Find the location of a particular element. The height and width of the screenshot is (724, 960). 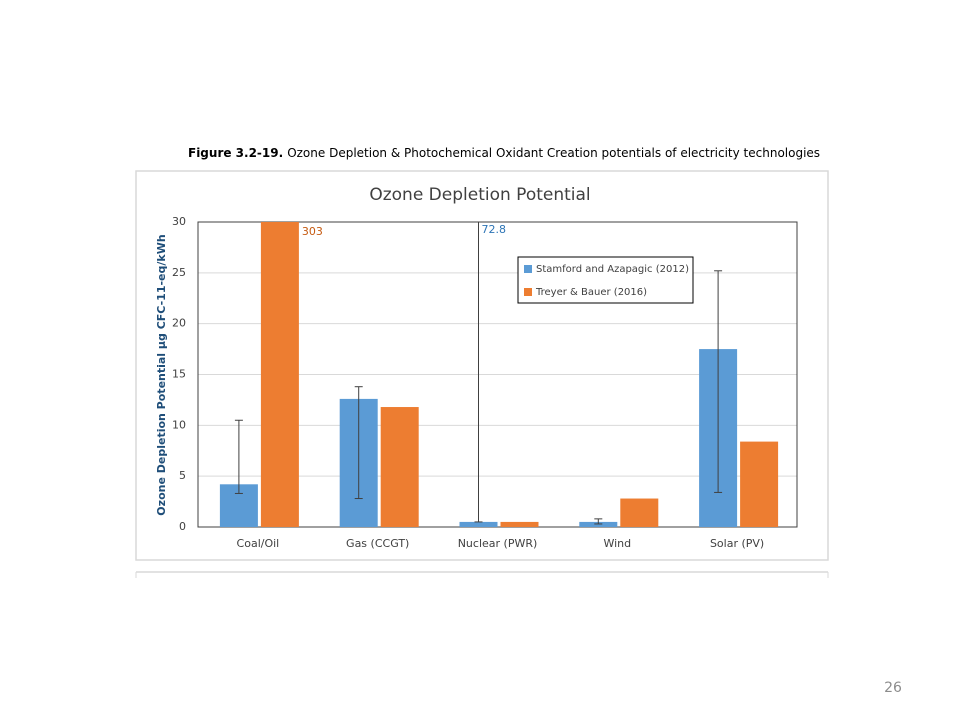

x-tick-label: Solar (PV) is located at coordinates (737, 543).